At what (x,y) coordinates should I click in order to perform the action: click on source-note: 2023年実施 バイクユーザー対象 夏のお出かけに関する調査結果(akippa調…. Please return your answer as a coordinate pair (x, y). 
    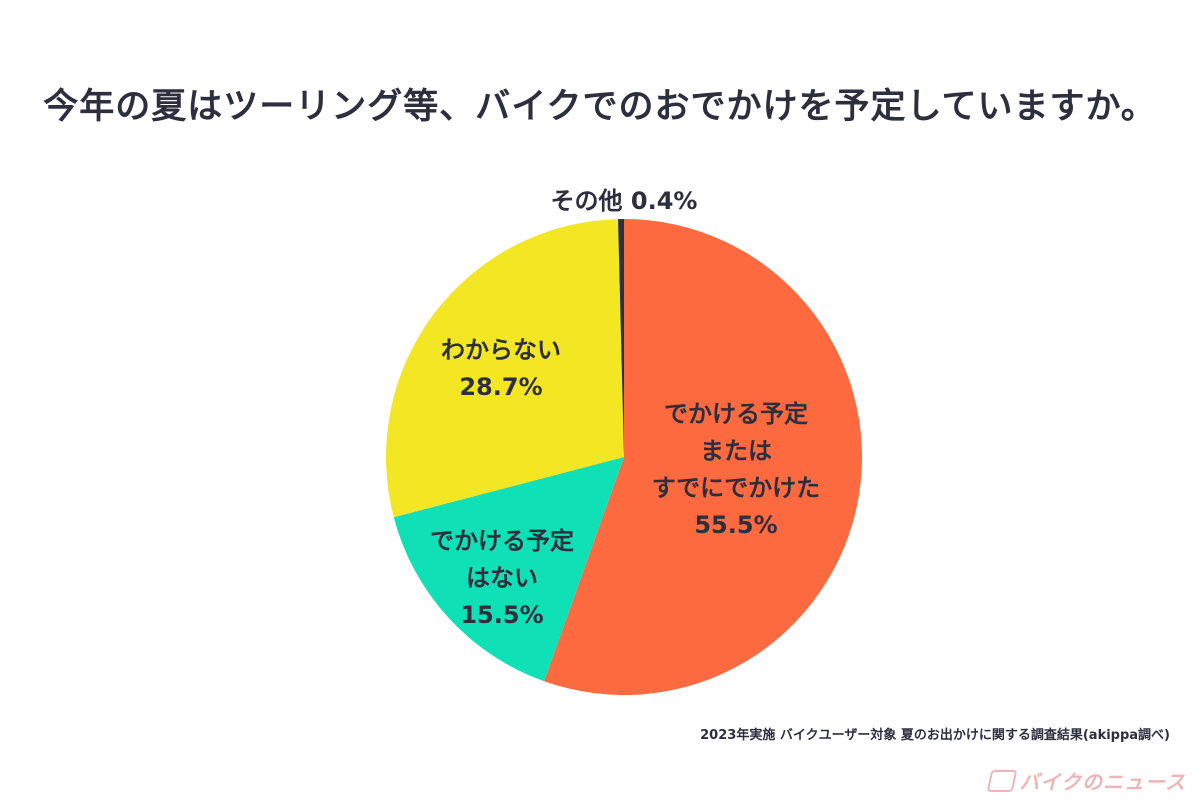
    Looking at the image, I should click on (935, 735).